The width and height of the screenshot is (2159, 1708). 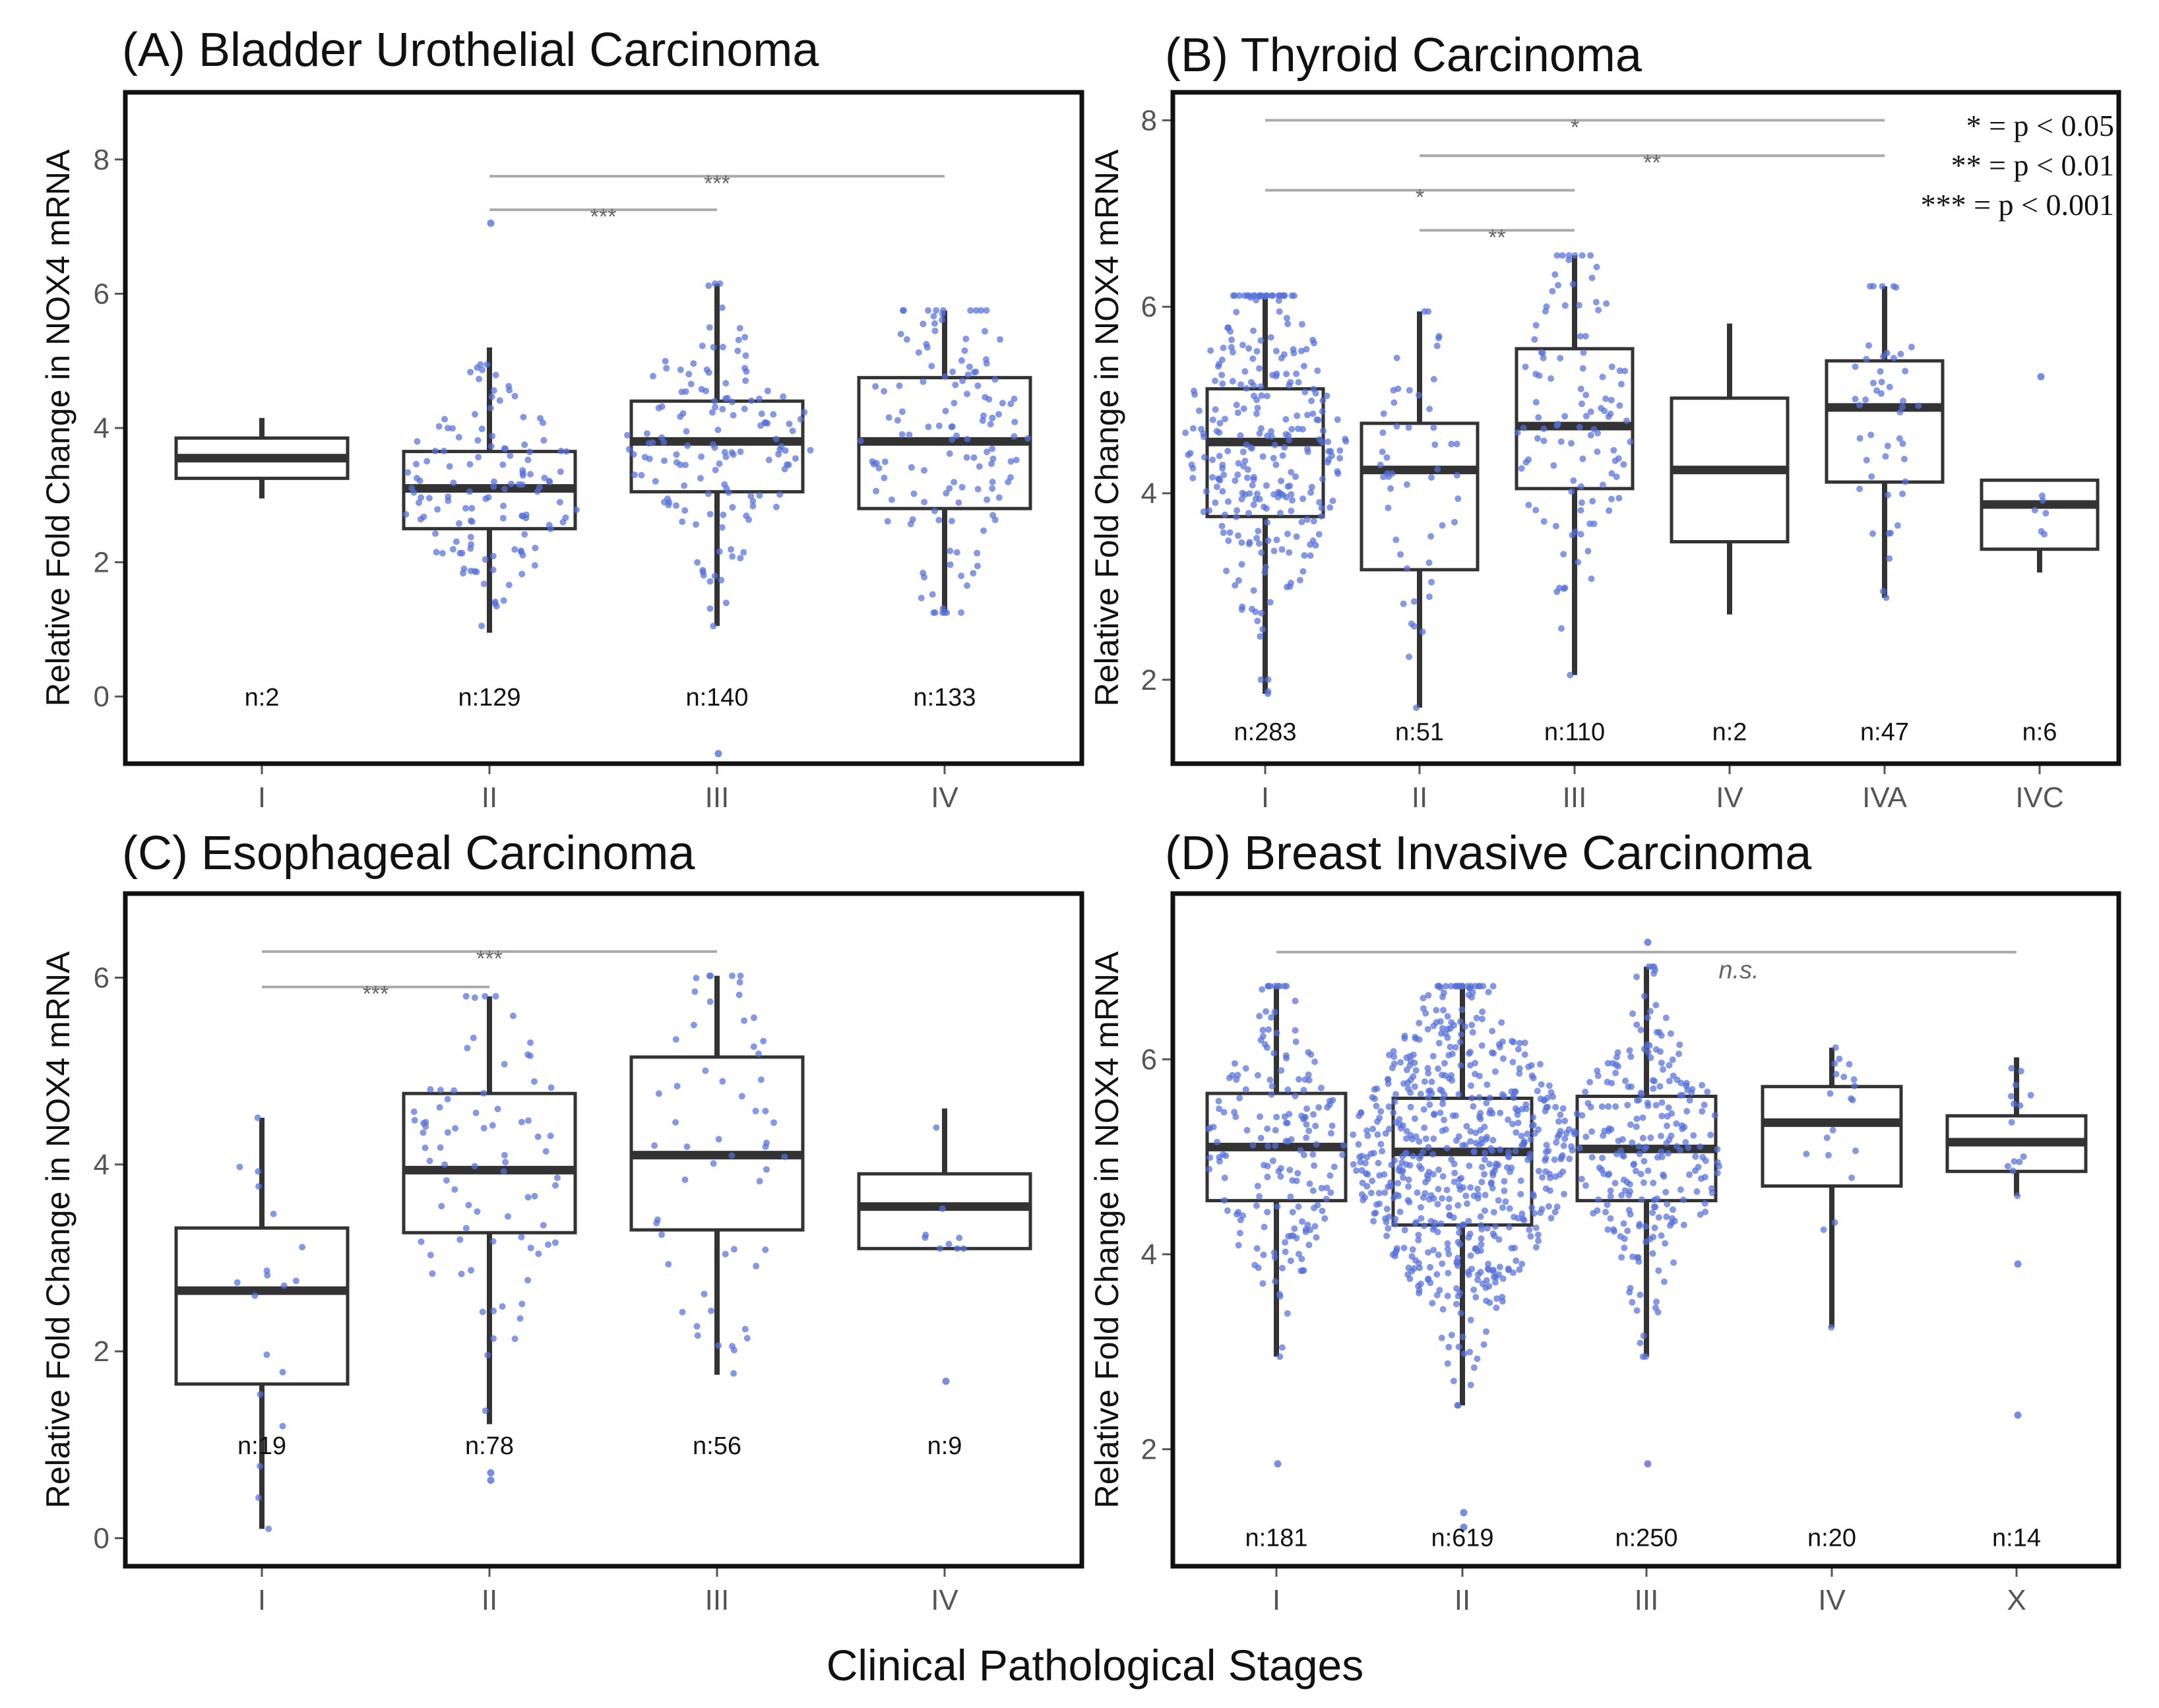 What do you see at coordinates (1149, 1450) in the screenshot?
I see `y-tick-label: 2` at bounding box center [1149, 1450].